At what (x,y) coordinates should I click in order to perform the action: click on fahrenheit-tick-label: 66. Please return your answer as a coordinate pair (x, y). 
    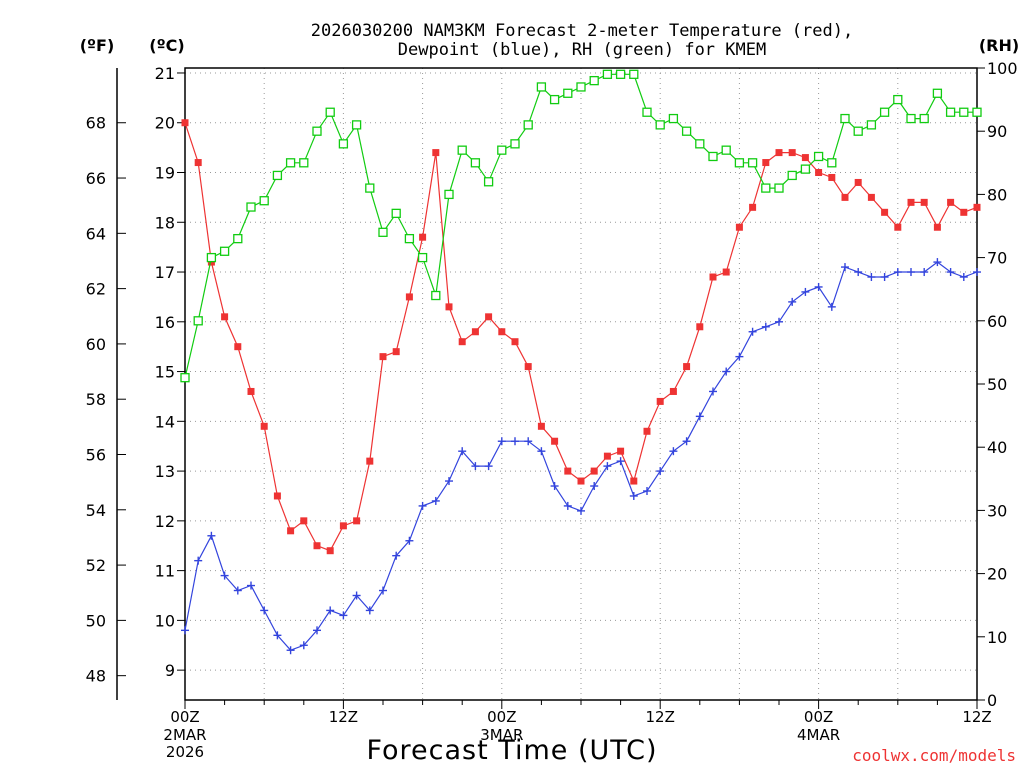
    Looking at the image, I should click on (96, 178).